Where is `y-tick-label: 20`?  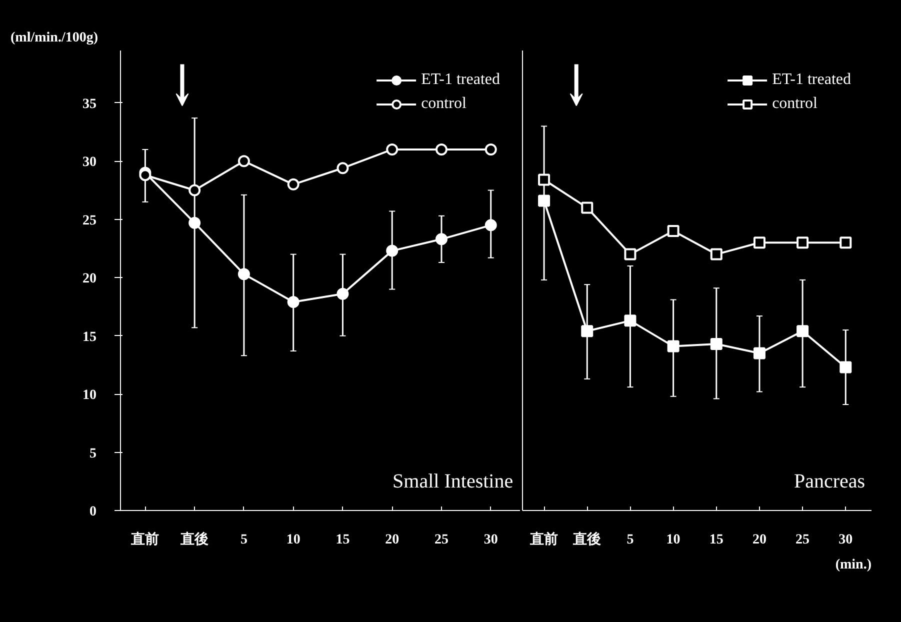
y-tick-label: 20 is located at coordinates (89, 279).